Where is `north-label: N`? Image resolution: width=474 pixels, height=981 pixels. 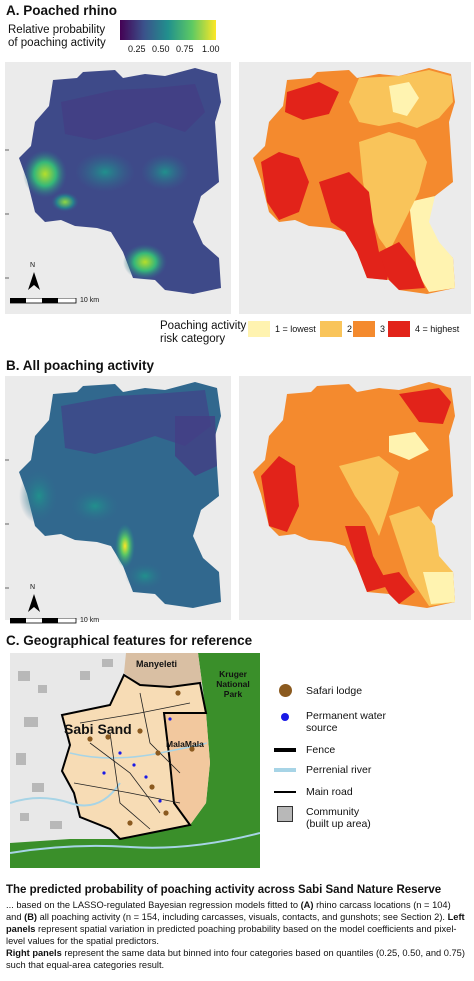
north-label: N is located at coordinates (33, 265).